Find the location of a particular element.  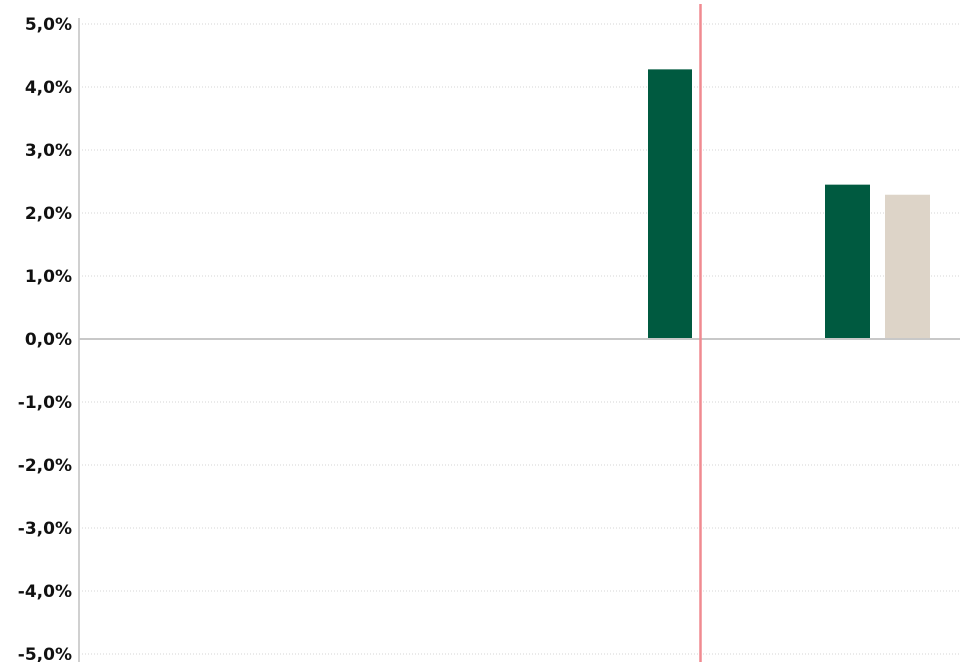

y-tick-label: 0,0% is located at coordinates (48, 340).